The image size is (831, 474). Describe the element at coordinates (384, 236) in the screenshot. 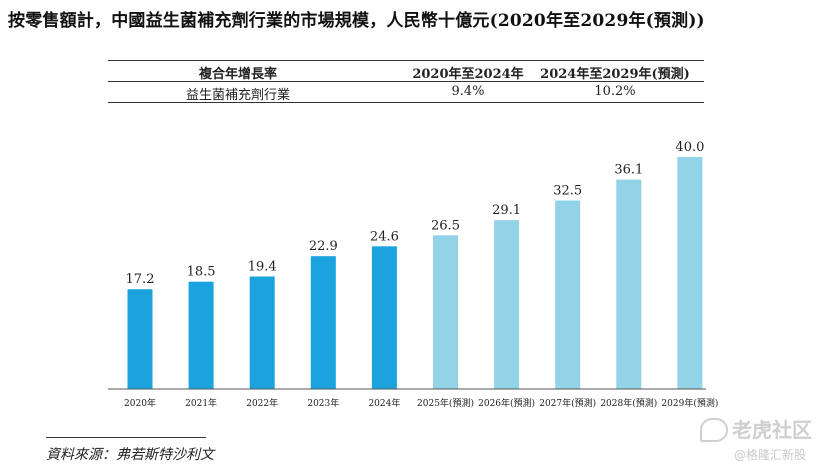

I see `value-label-5: 24.6` at that location.